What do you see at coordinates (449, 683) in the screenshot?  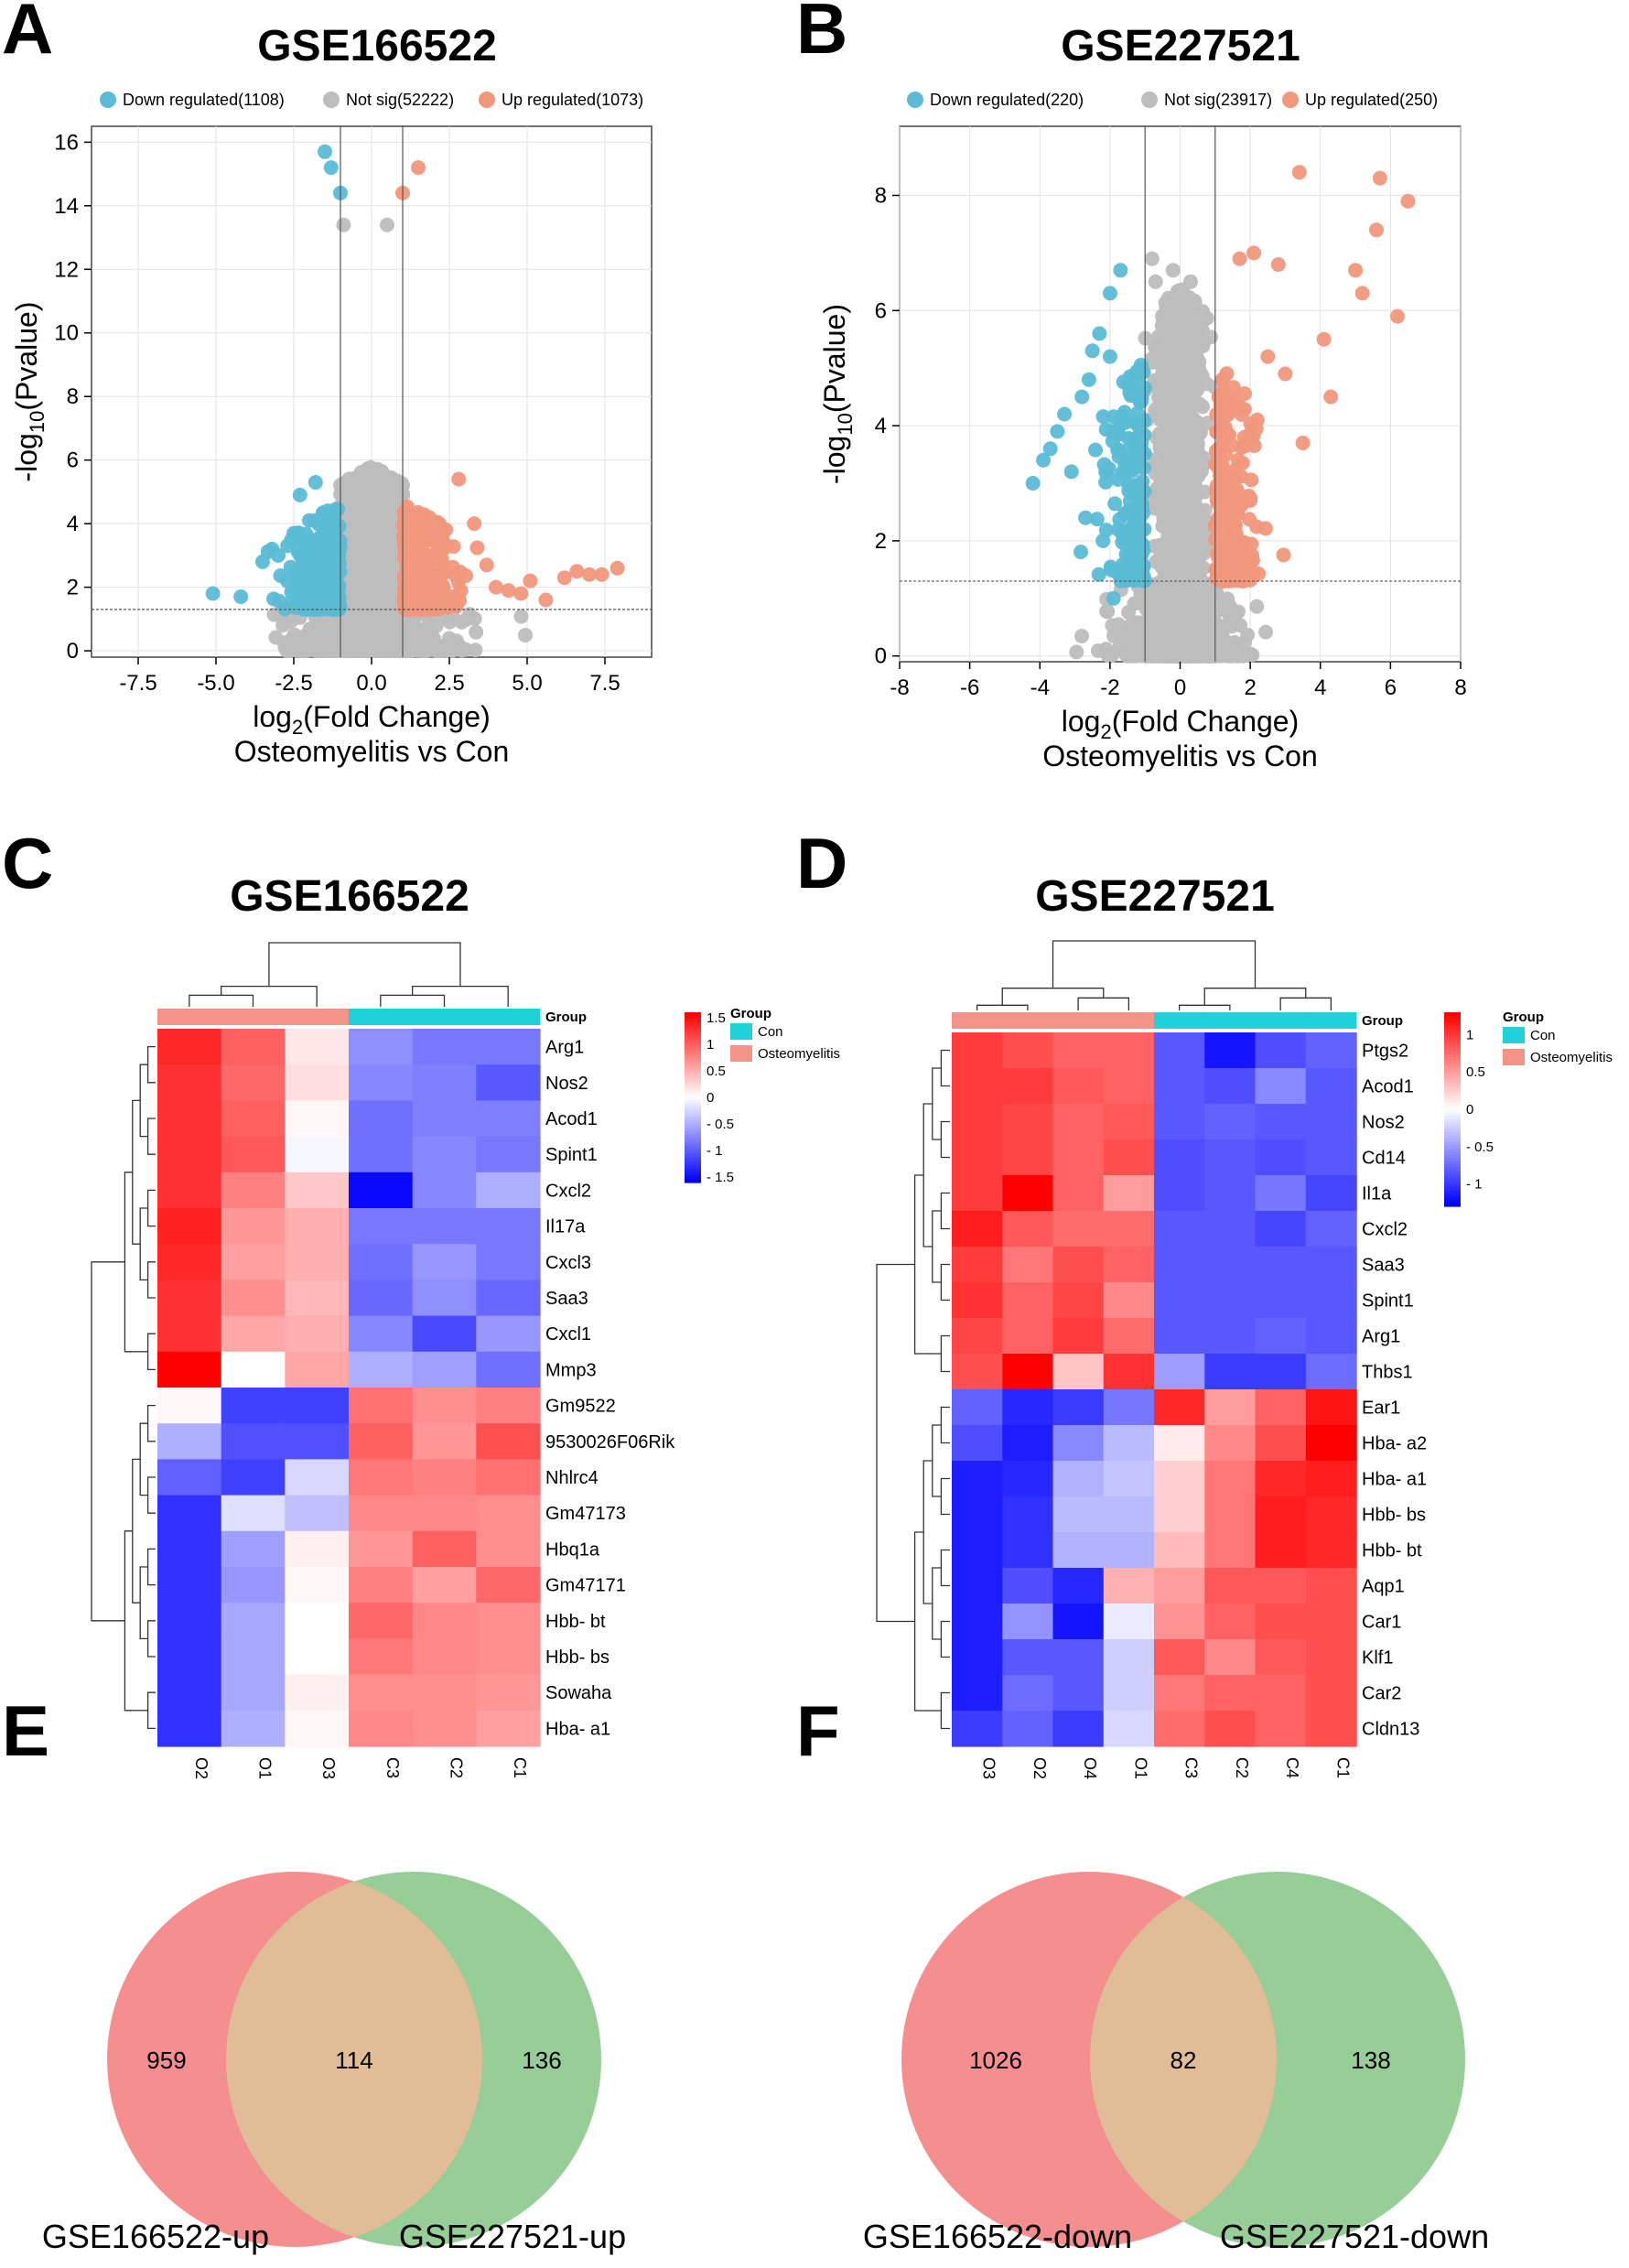 I see `x-tick-label: 2.5` at bounding box center [449, 683].